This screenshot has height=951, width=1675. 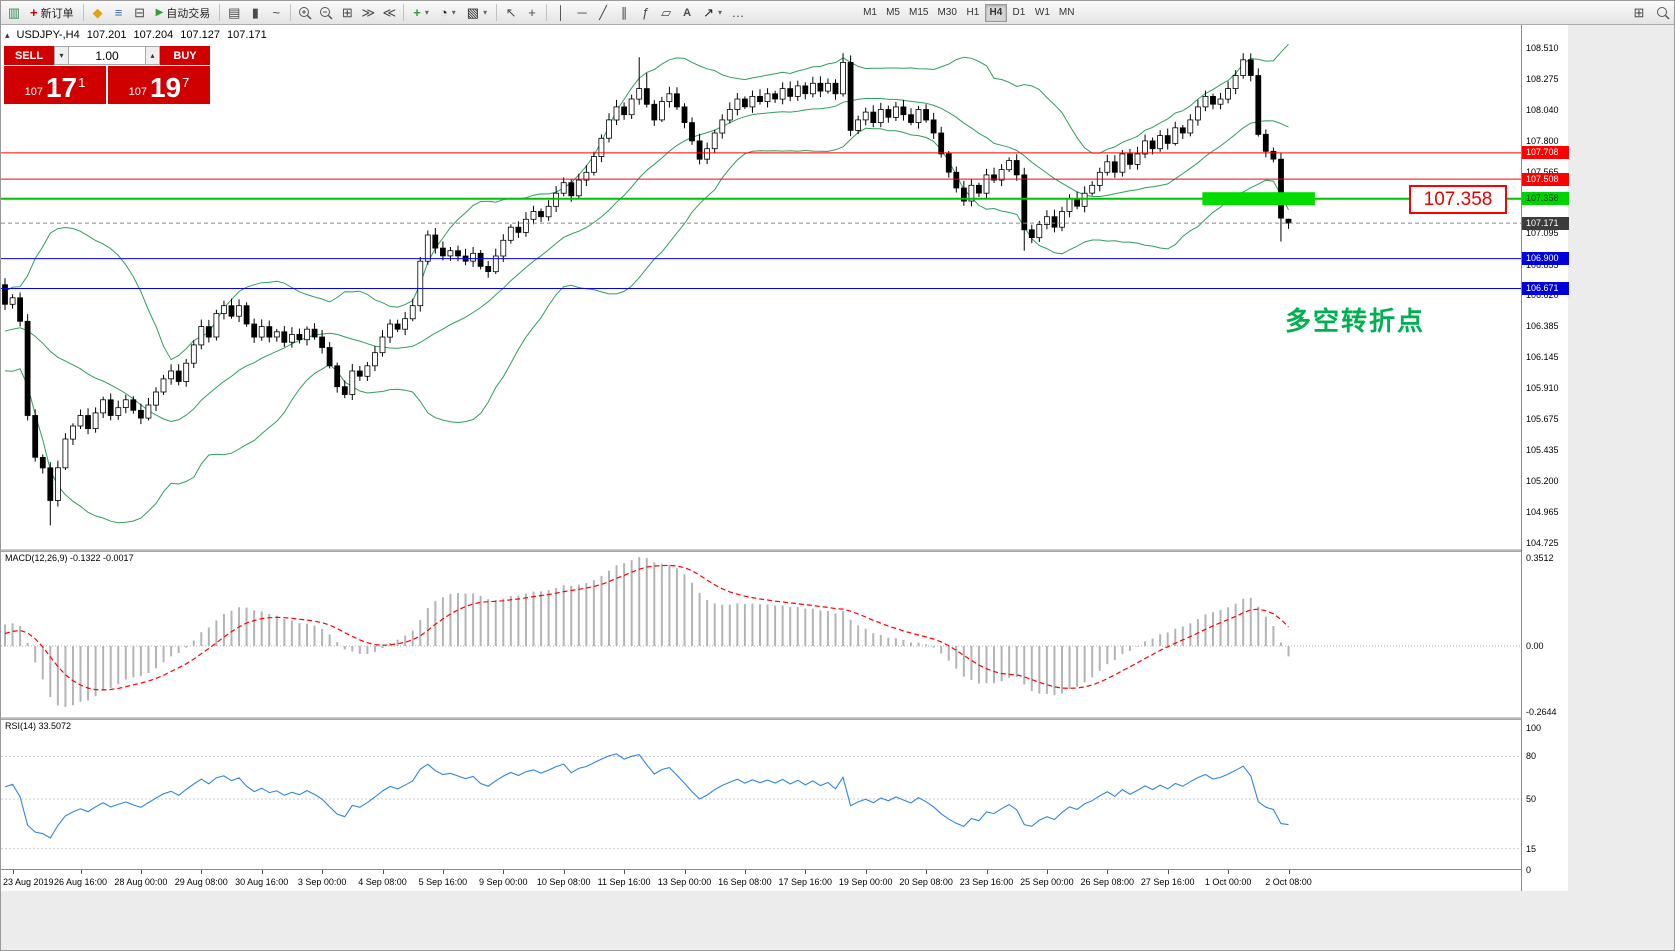 What do you see at coordinates (1542, 78) in the screenshot?
I see `price-axis-label: 108.275` at bounding box center [1542, 78].